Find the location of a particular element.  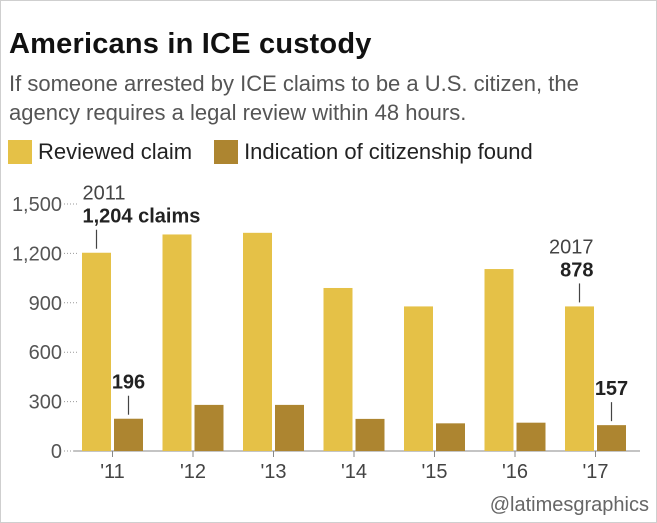

legend-swatch-citizenship is located at coordinates (226, 152).